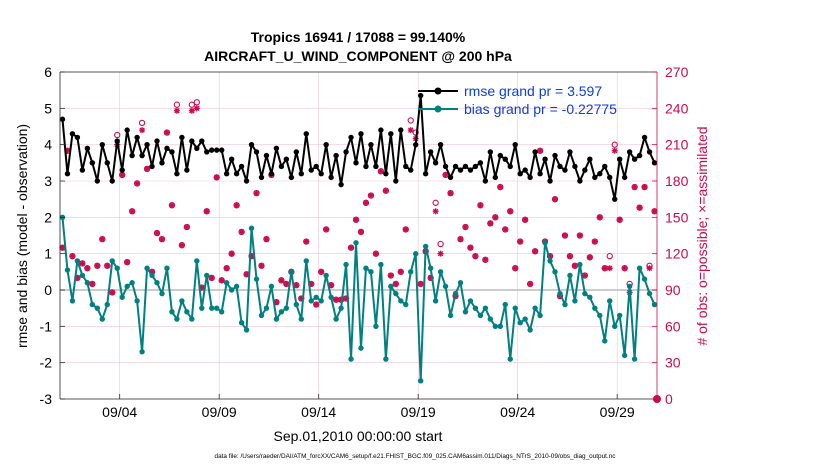  What do you see at coordinates (119, 412) in the screenshot?
I see `x-tick-label: 09/04` at bounding box center [119, 412].